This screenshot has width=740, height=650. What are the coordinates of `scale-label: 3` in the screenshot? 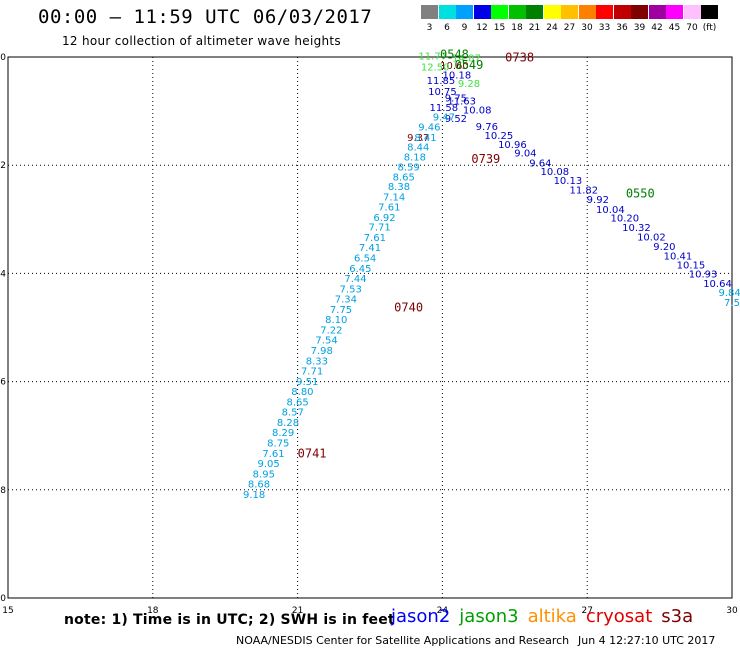 It's located at (429, 28).